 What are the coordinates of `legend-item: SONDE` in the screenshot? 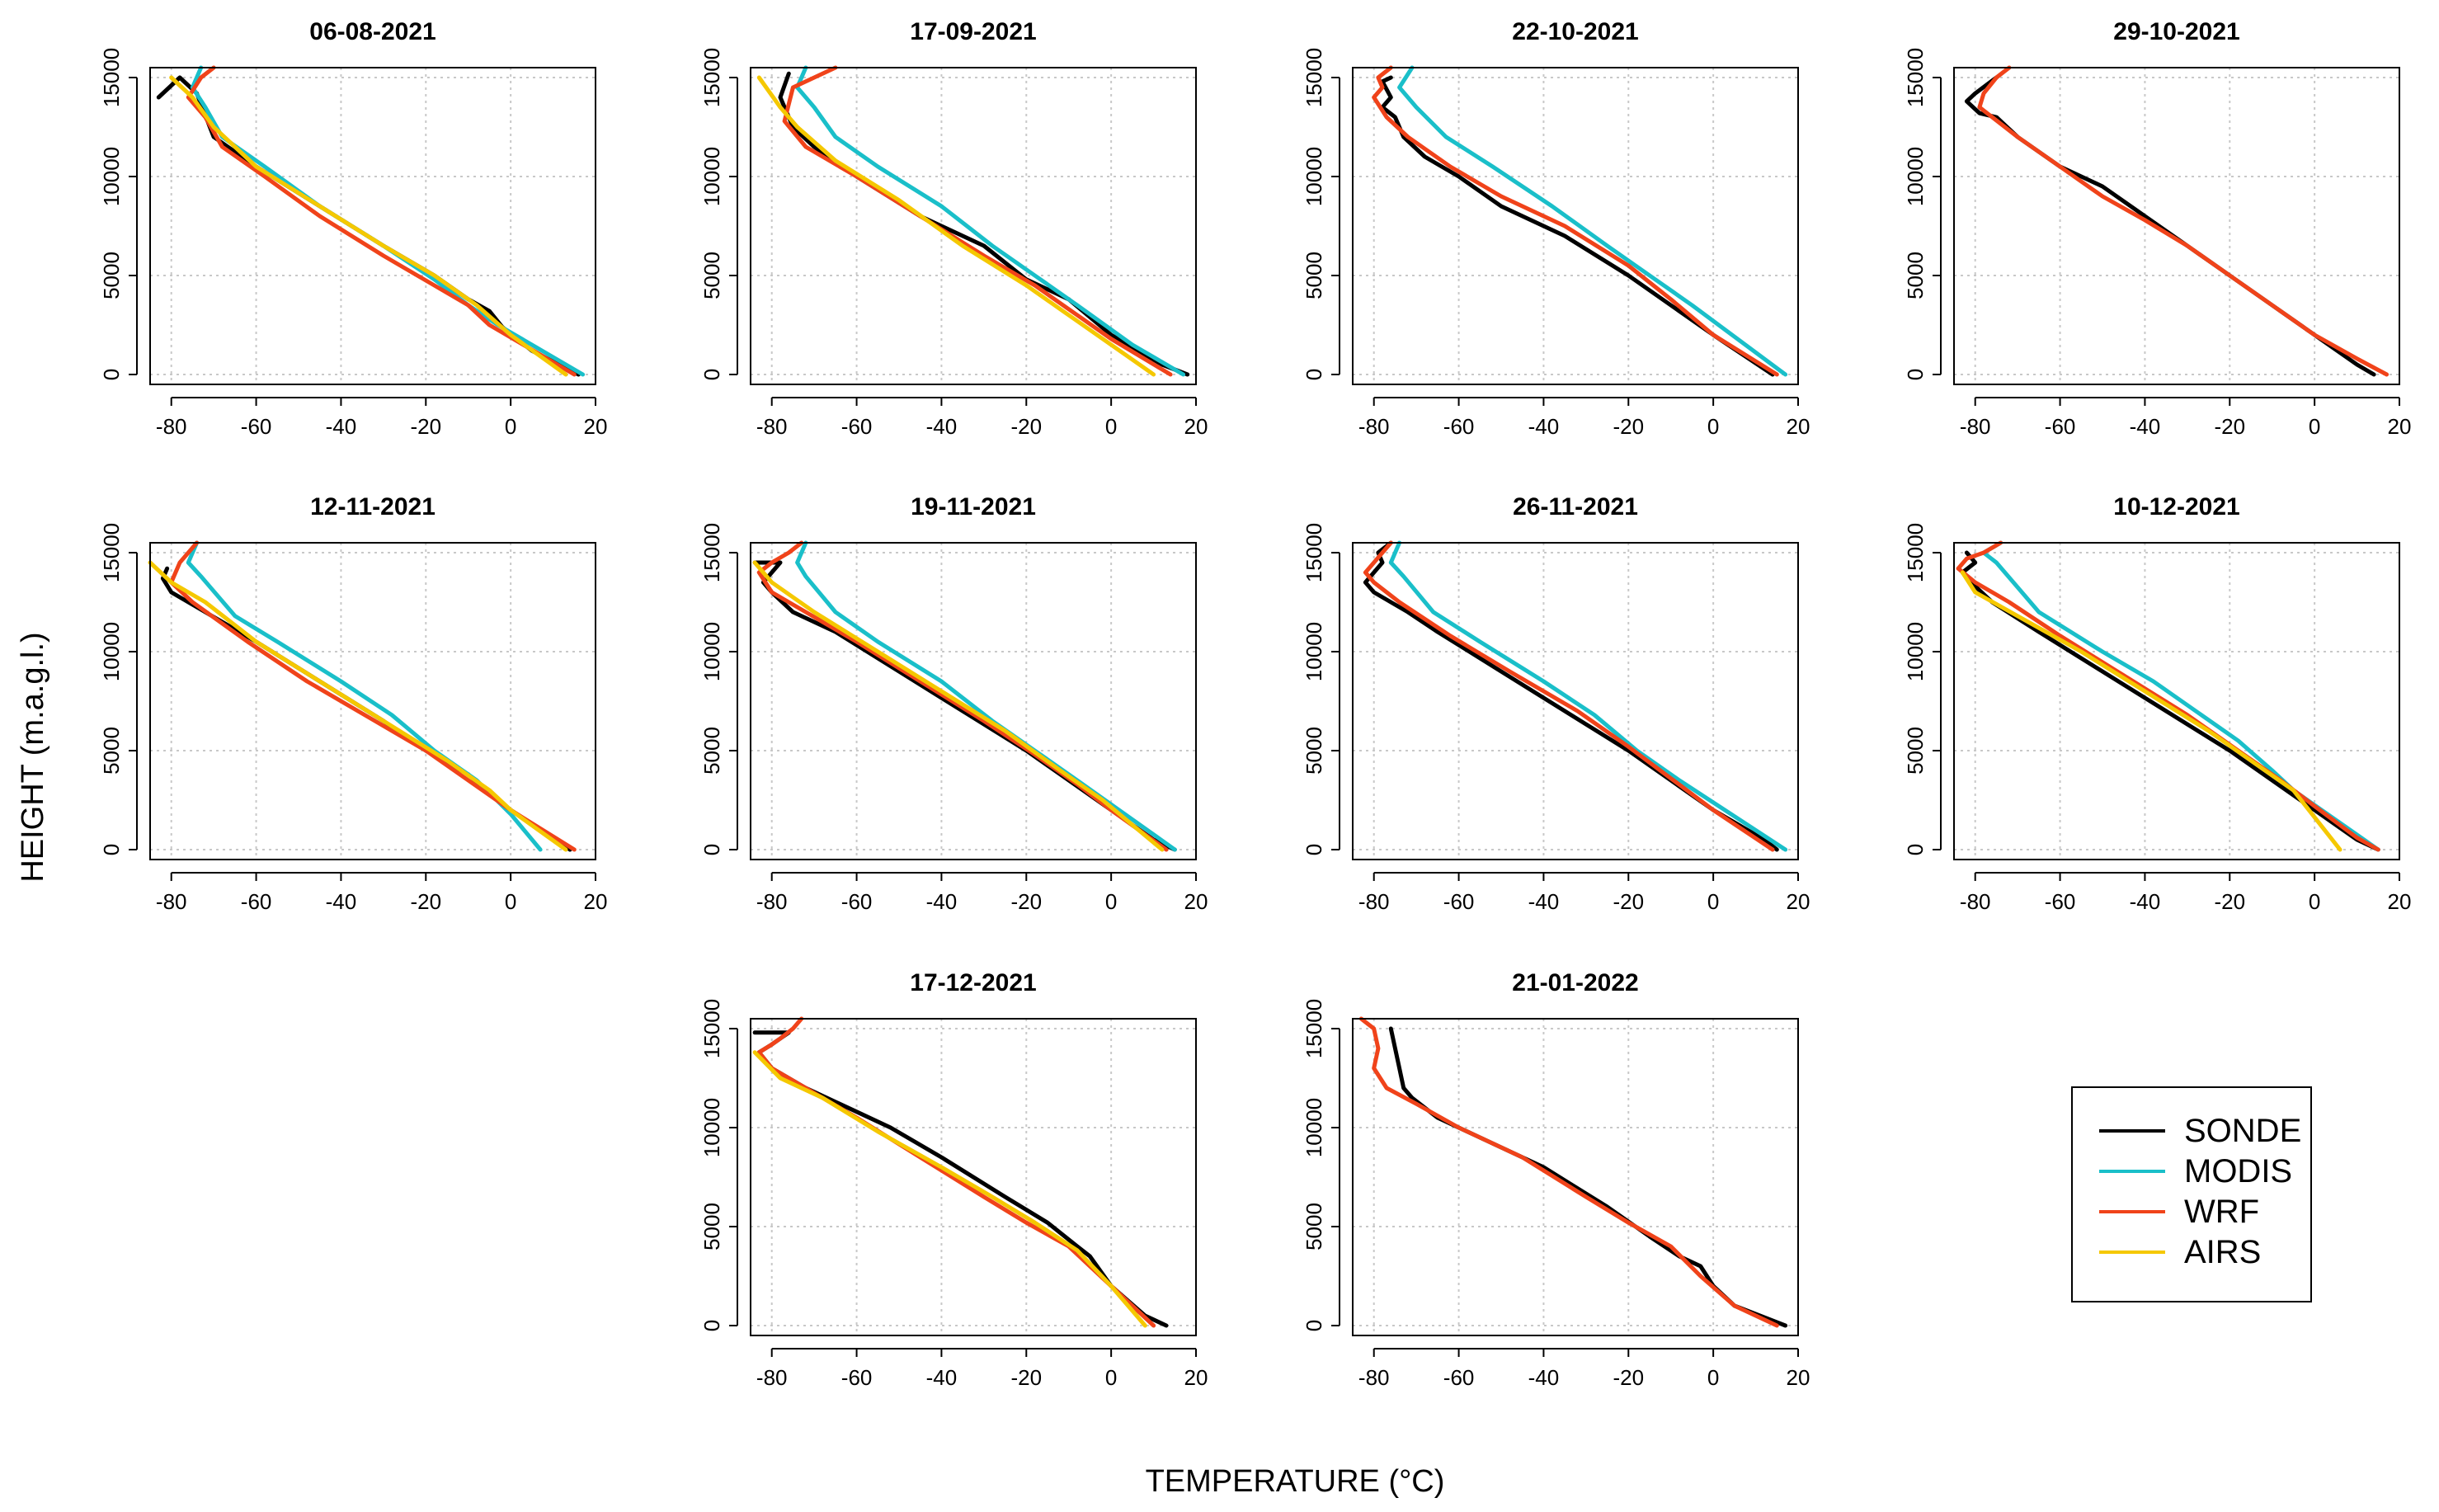 It's located at (2200, 1131).